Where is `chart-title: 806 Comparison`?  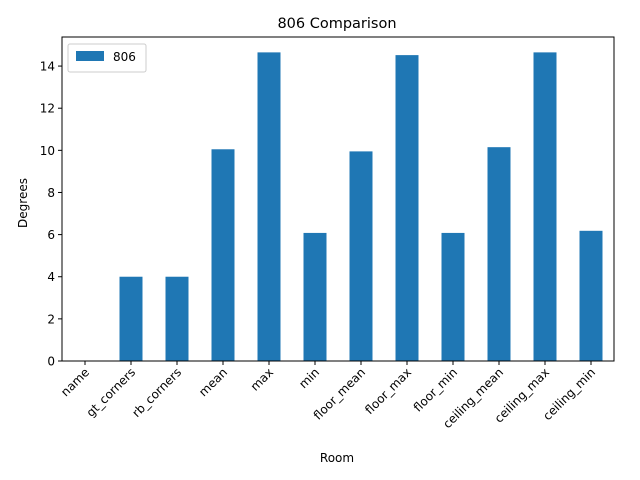 chart-title: 806 Comparison is located at coordinates (336, 24).